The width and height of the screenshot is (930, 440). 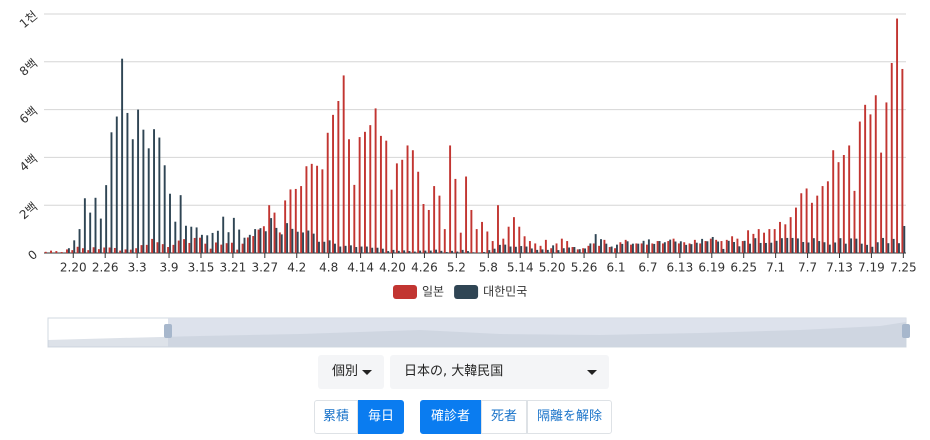 I want to click on y-tick-label: 6백, so click(x=28, y=115).